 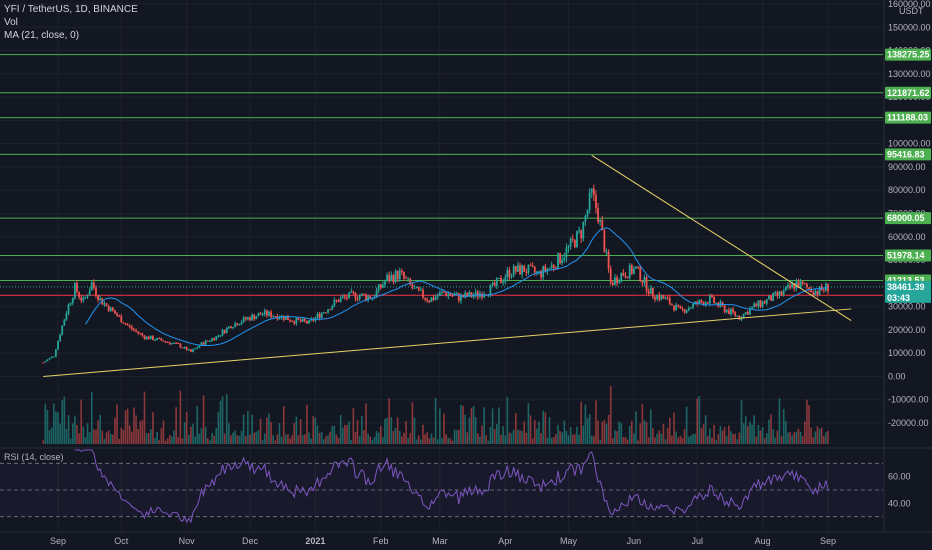 What do you see at coordinates (121, 541) in the screenshot?
I see `x-tick-label: Oct` at bounding box center [121, 541].